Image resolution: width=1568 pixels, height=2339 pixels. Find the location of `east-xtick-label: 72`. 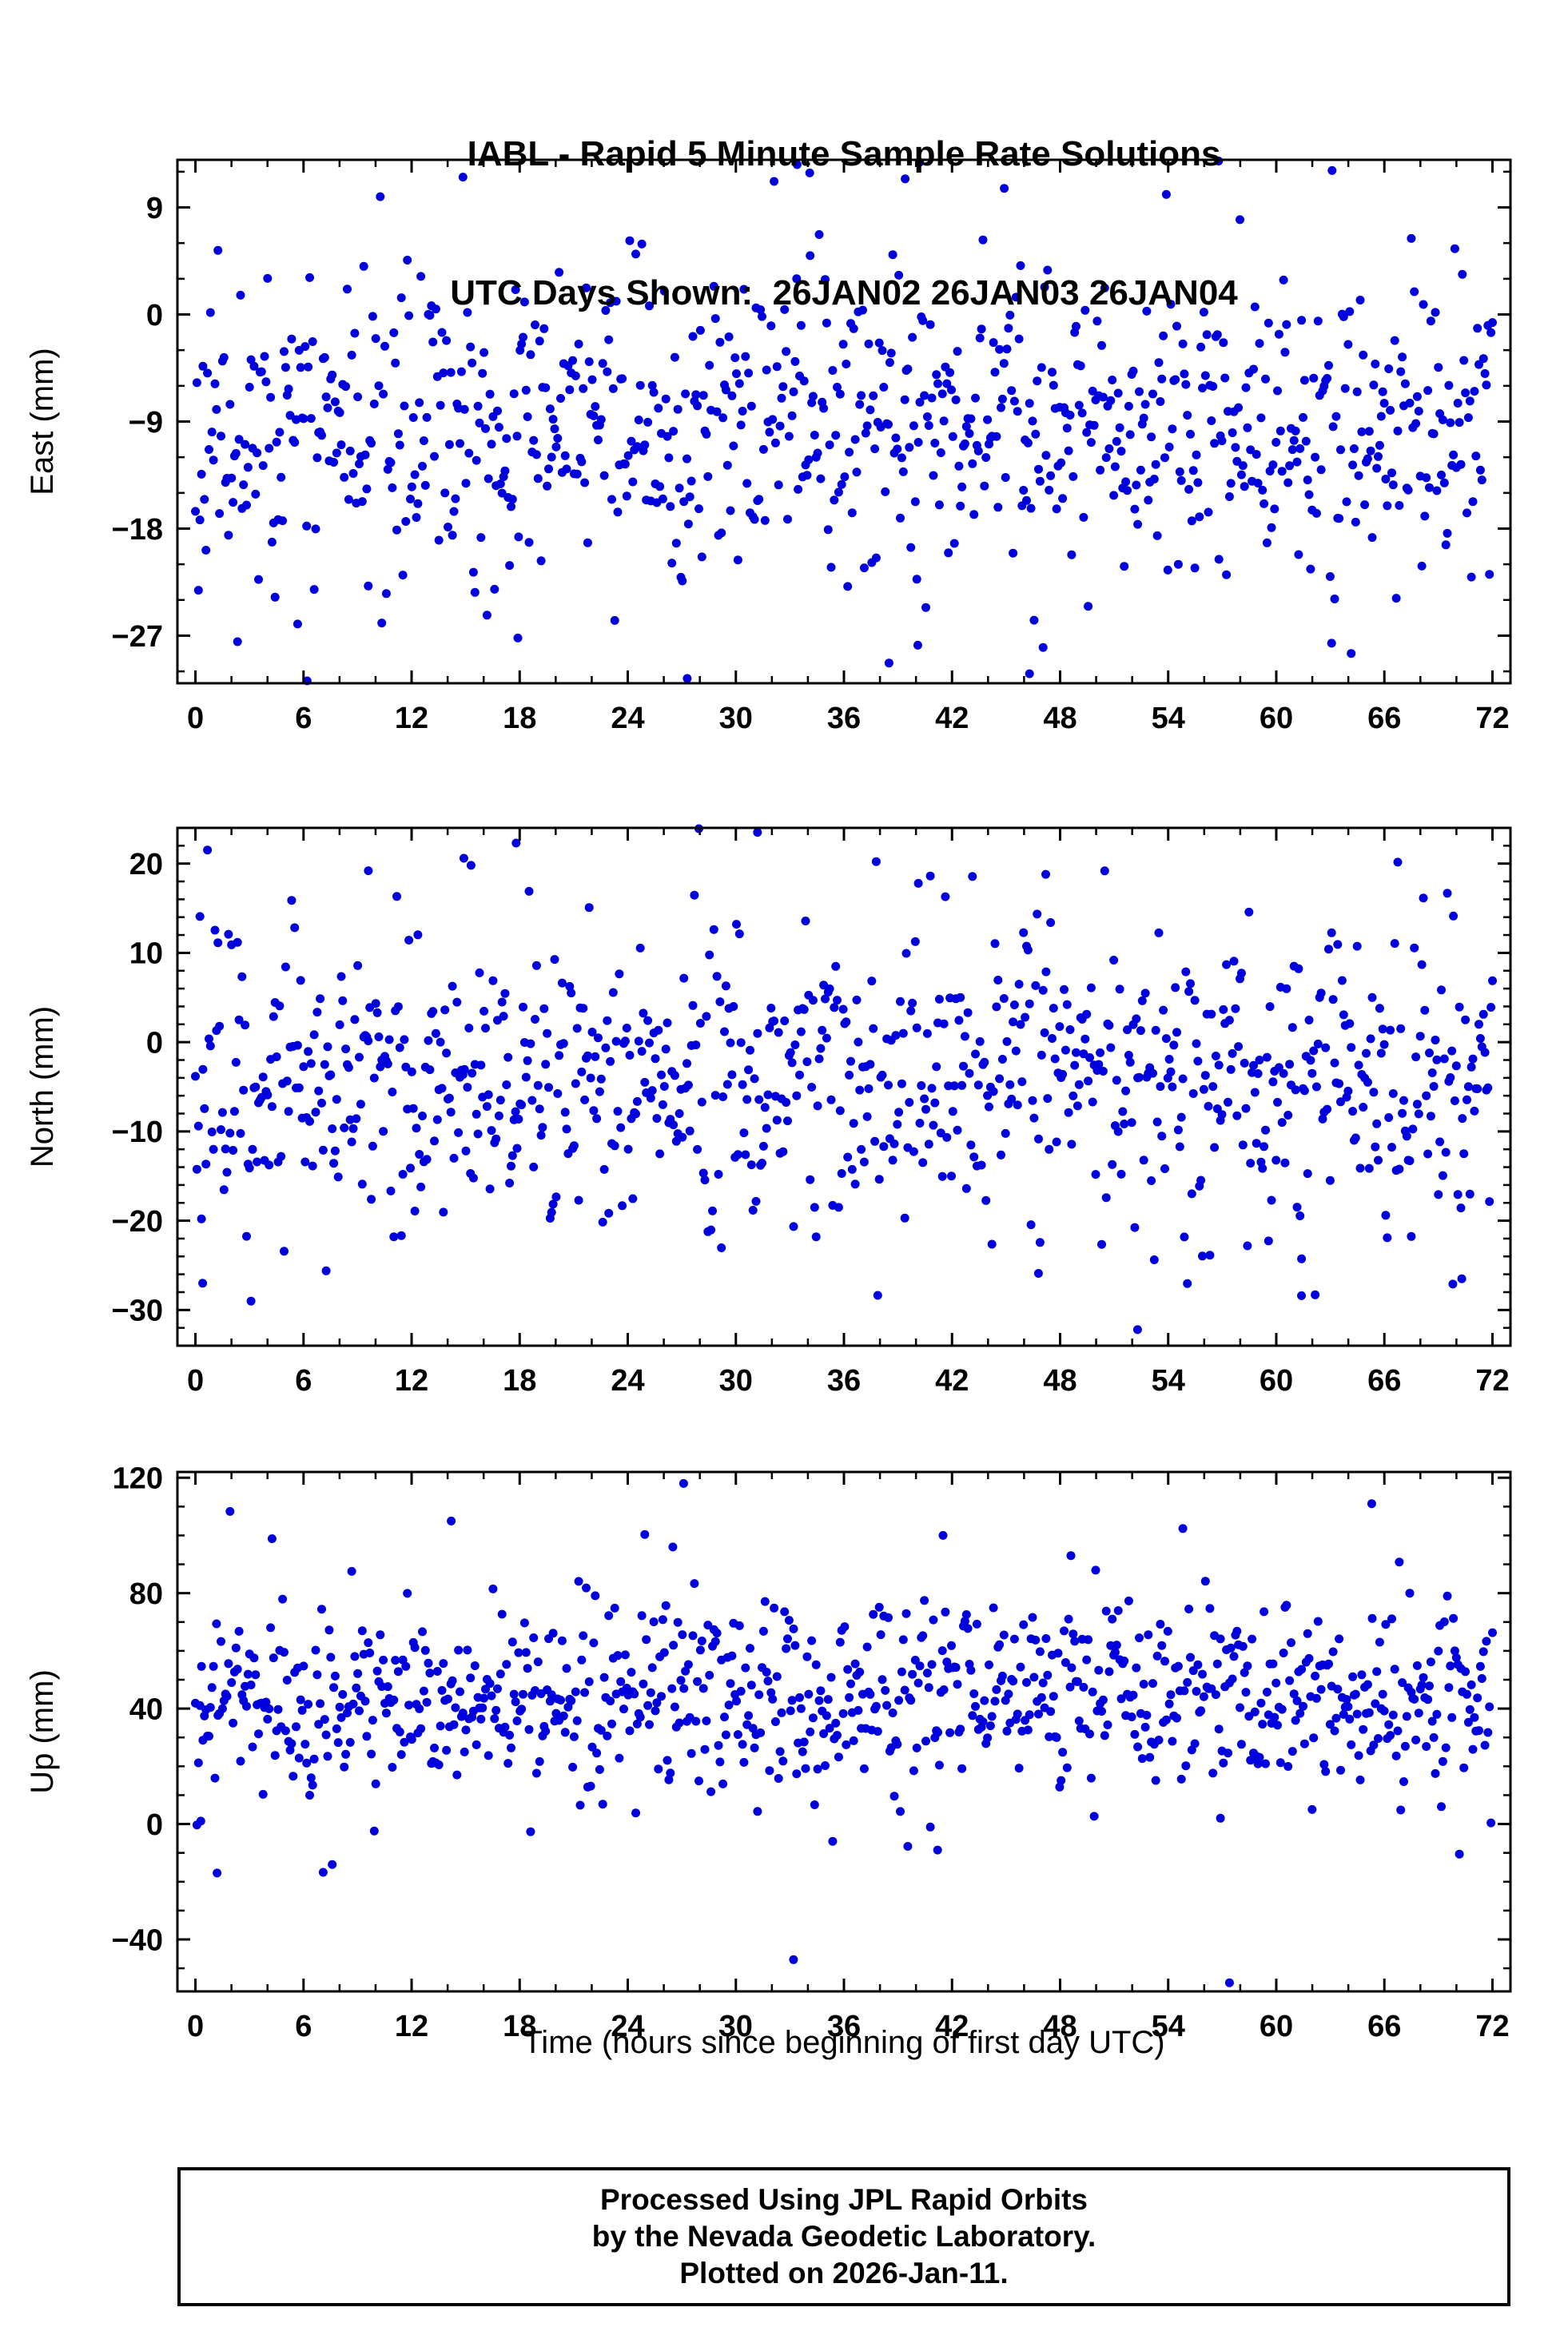

east-xtick-label: 72 is located at coordinates (1492, 719).